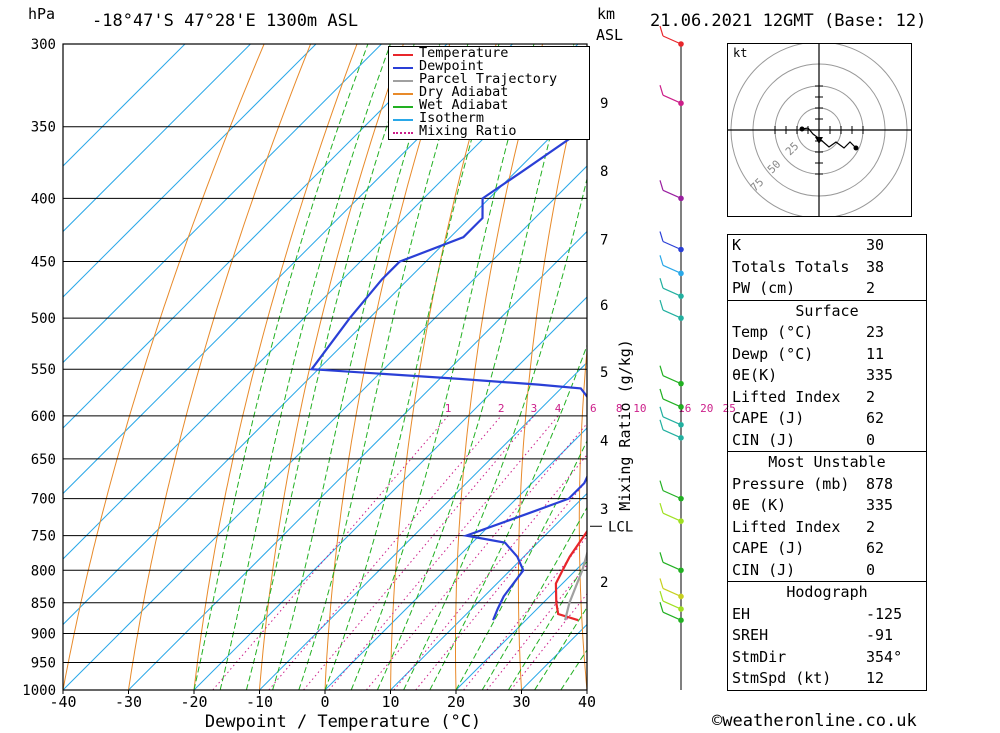 The image size is (1000, 733). I want to click on index-row: StmSpd (kt) 12, so click(827, 679).